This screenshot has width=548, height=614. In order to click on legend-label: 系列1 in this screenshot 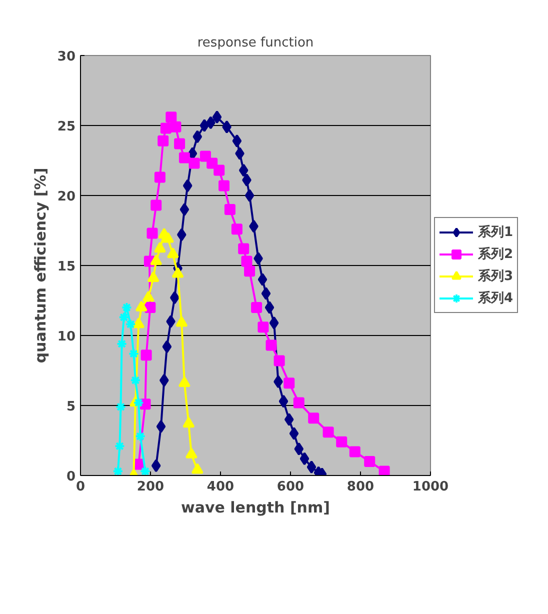, I will do `click(496, 232)`.